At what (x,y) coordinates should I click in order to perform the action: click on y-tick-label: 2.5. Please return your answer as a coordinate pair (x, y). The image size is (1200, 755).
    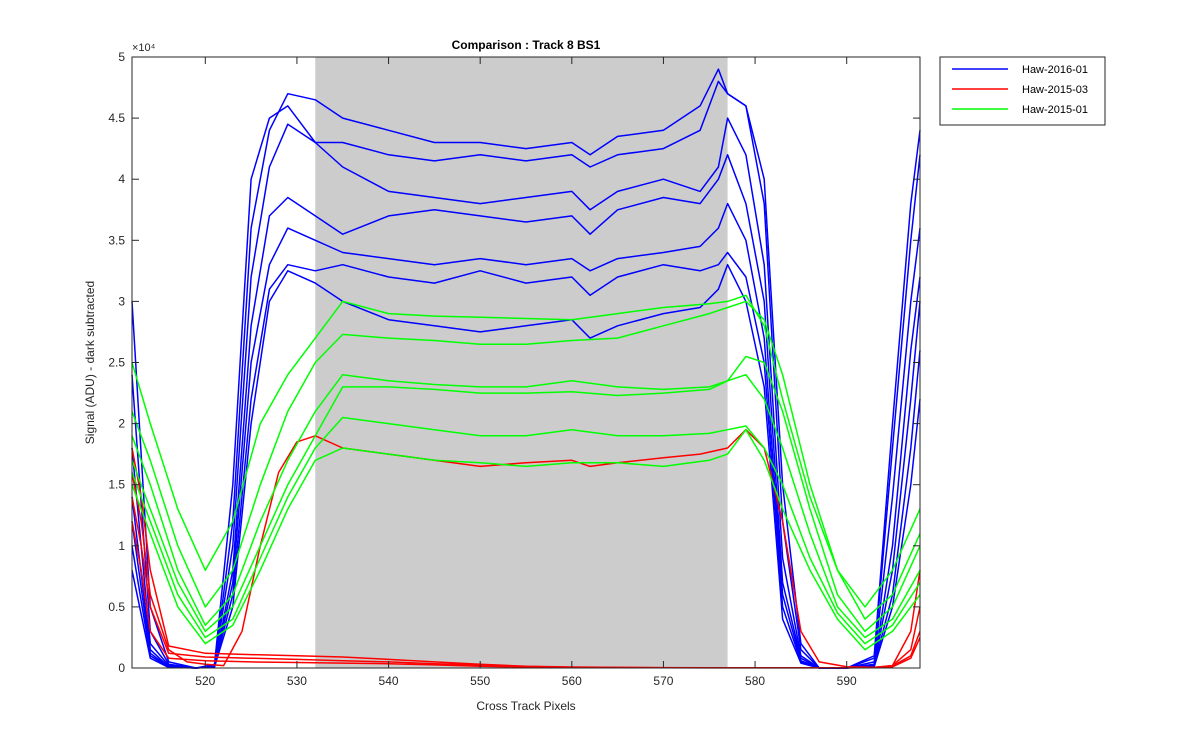
    Looking at the image, I should click on (116, 363).